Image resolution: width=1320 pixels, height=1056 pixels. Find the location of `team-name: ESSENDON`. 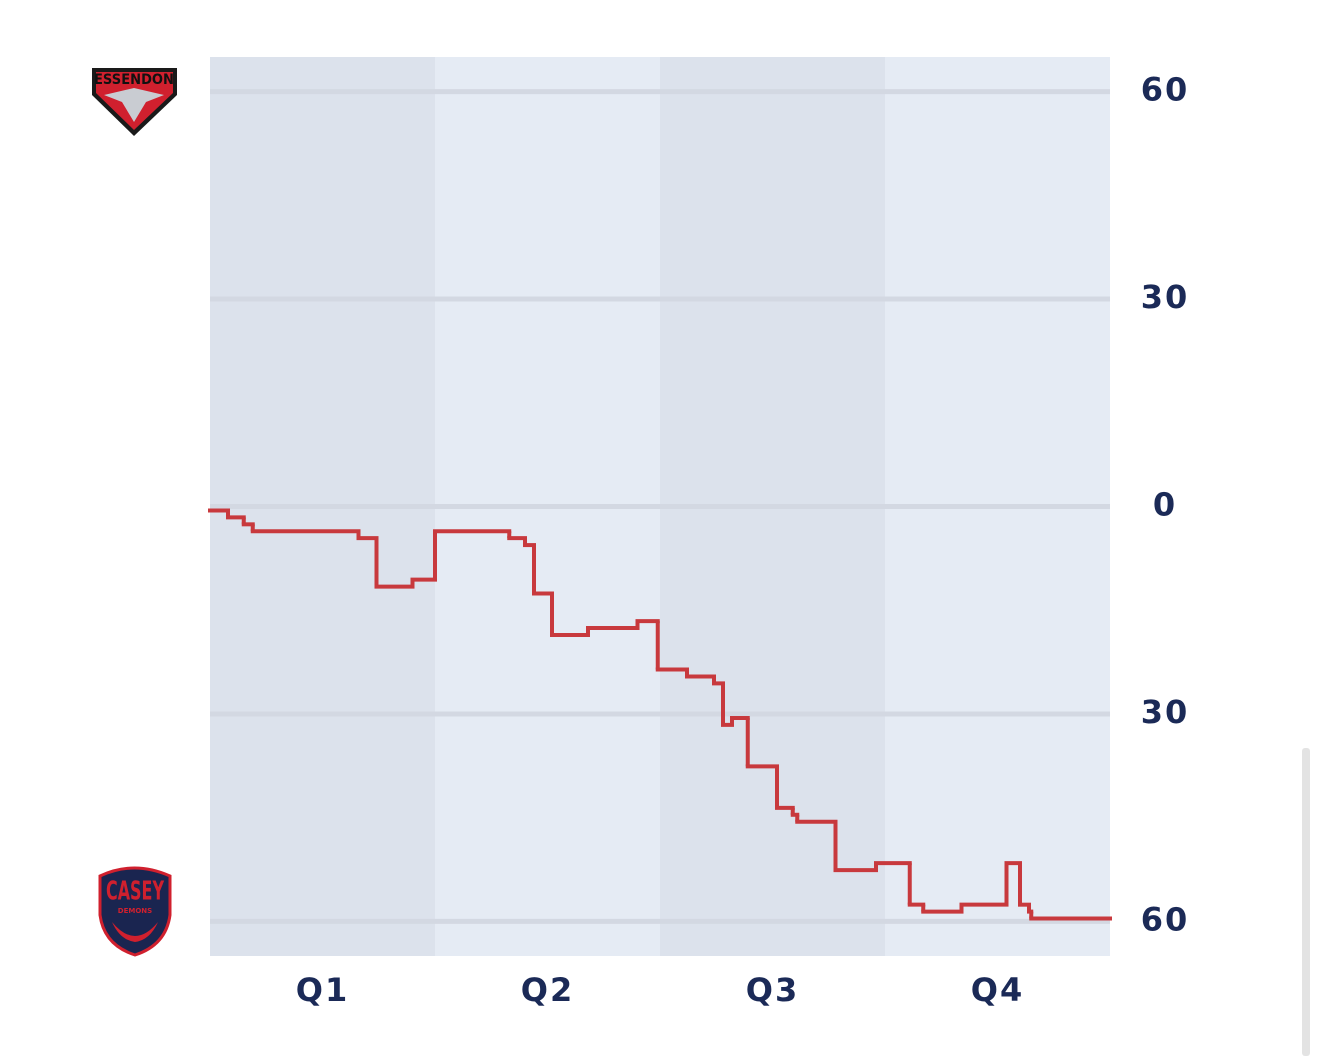

team-name: ESSENDON is located at coordinates (134, 80).